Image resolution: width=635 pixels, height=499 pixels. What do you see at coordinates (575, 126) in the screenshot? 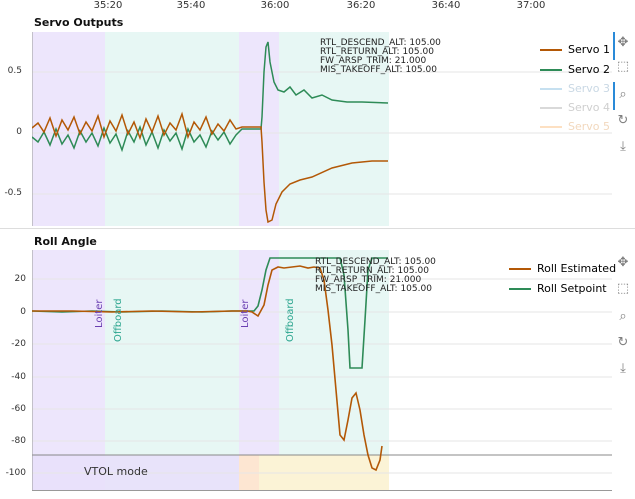
I see `legend-servo-5: Servo 5` at bounding box center [575, 126].